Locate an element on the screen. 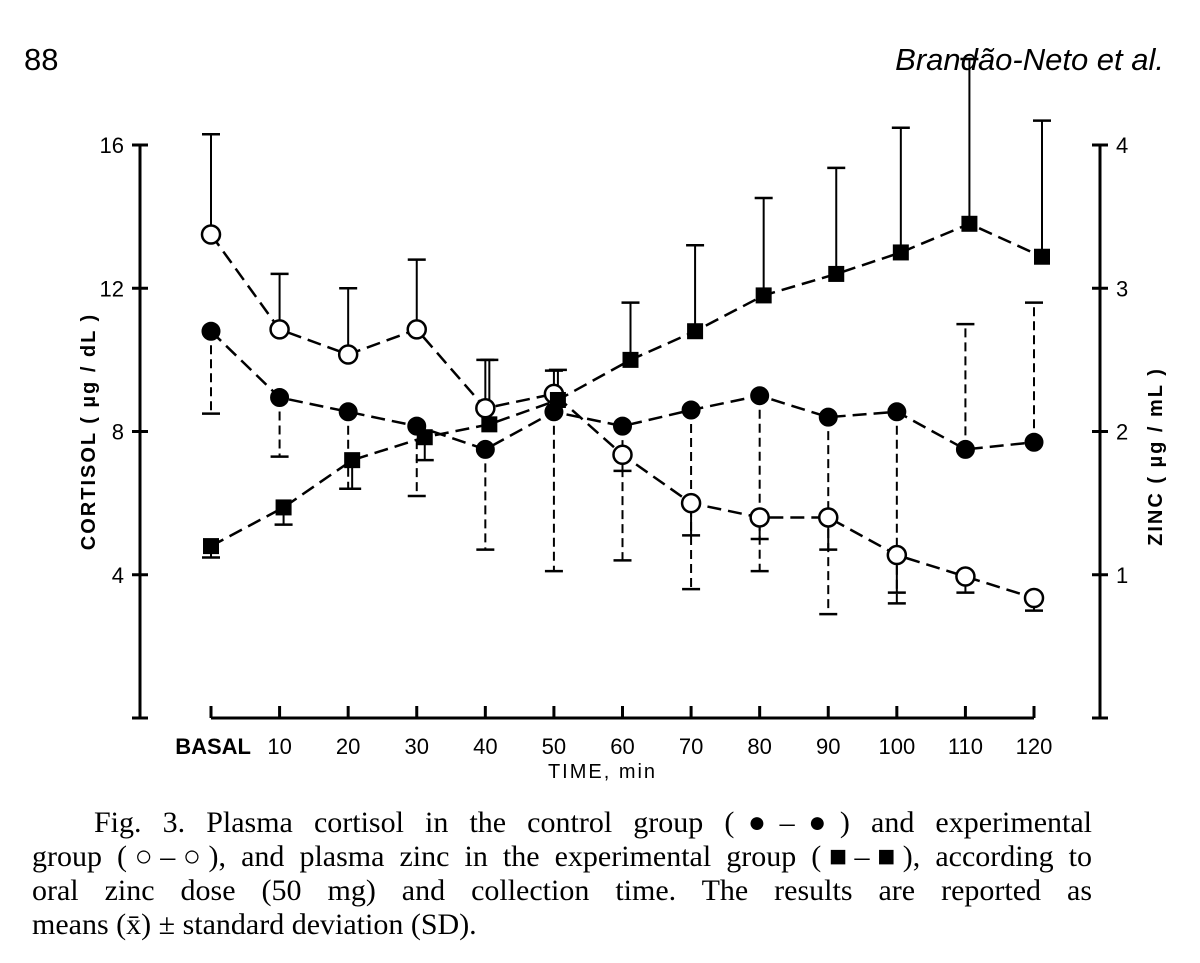 This screenshot has height=963, width=1200. left-y-tick-label: 12 is located at coordinates (112, 288).